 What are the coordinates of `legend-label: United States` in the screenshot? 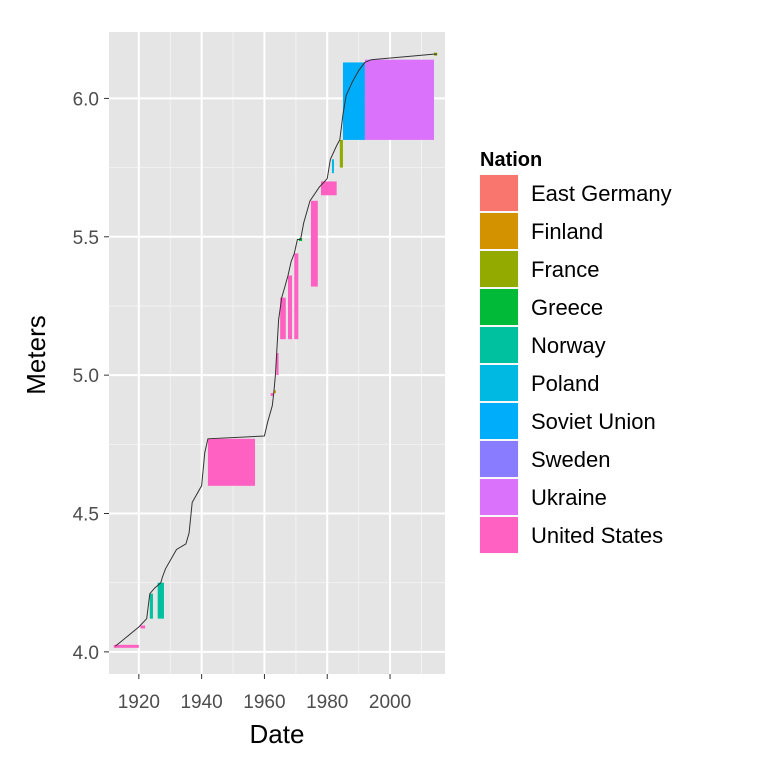 It's located at (597, 535).